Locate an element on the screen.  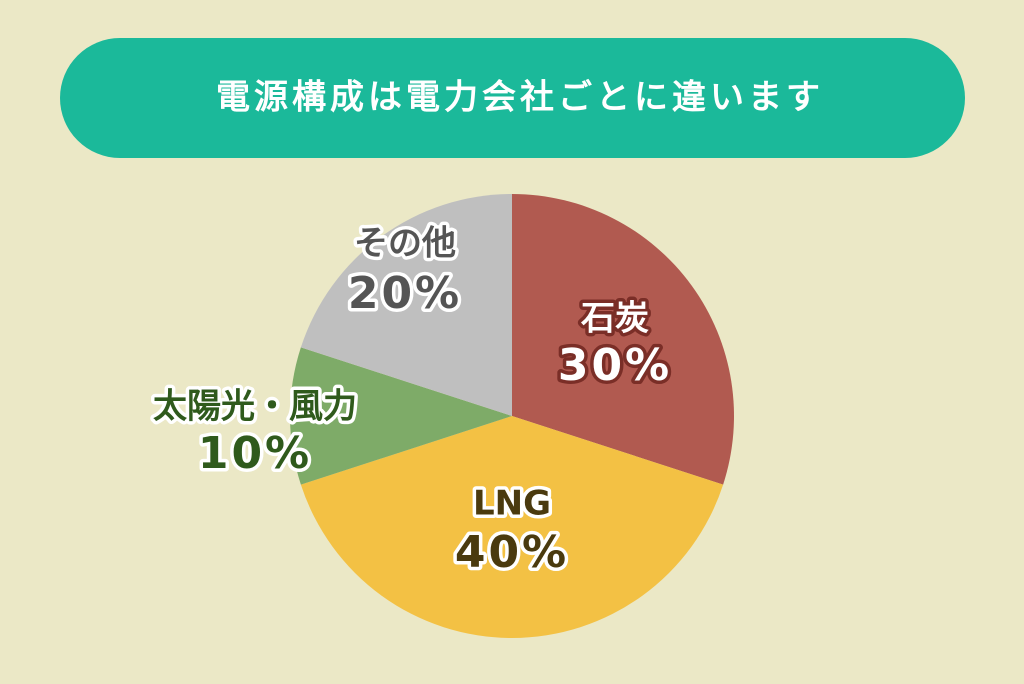
slice-label: 石炭 is located at coordinates (614, 319).